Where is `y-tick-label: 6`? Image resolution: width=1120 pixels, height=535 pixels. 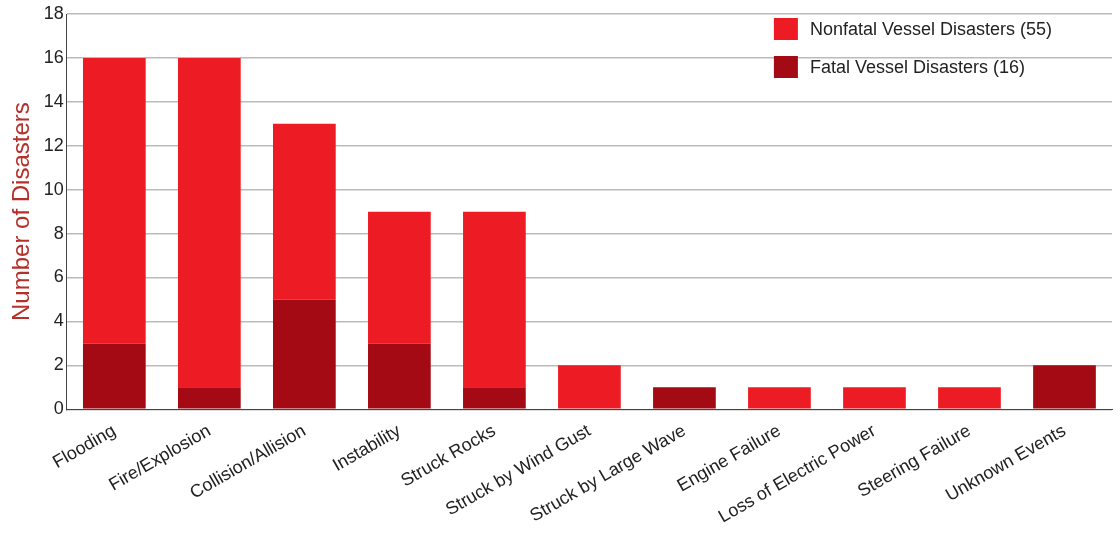
y-tick-label: 6 is located at coordinates (58, 276).